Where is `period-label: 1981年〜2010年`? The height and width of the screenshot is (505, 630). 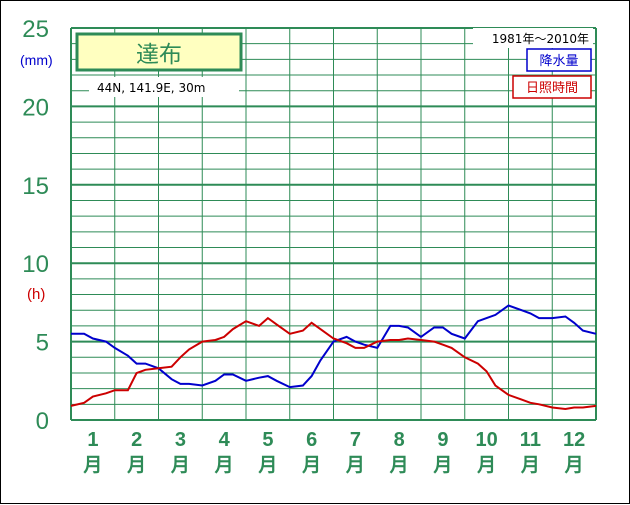 period-label: 1981年〜2010年 is located at coordinates (540, 39).